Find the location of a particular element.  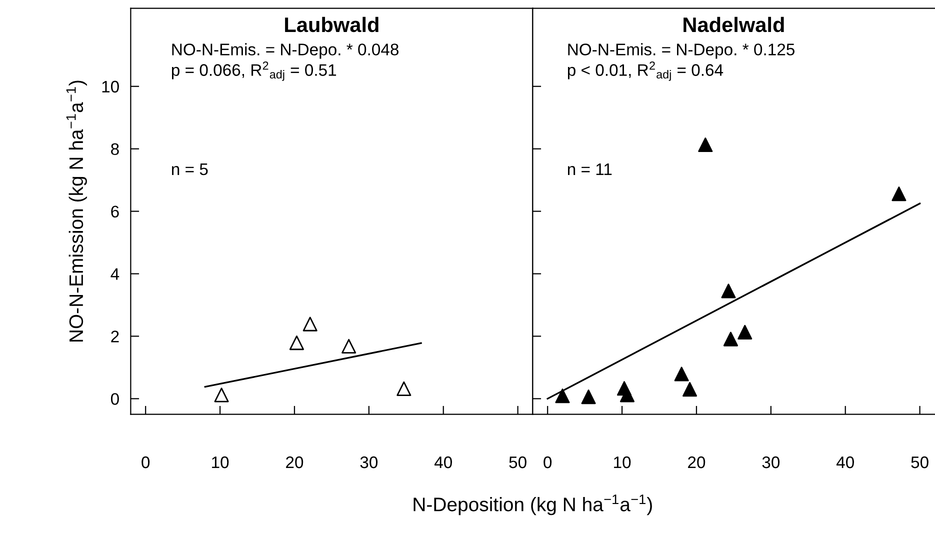

chart-title: Laubwald is located at coordinates (331, 24).